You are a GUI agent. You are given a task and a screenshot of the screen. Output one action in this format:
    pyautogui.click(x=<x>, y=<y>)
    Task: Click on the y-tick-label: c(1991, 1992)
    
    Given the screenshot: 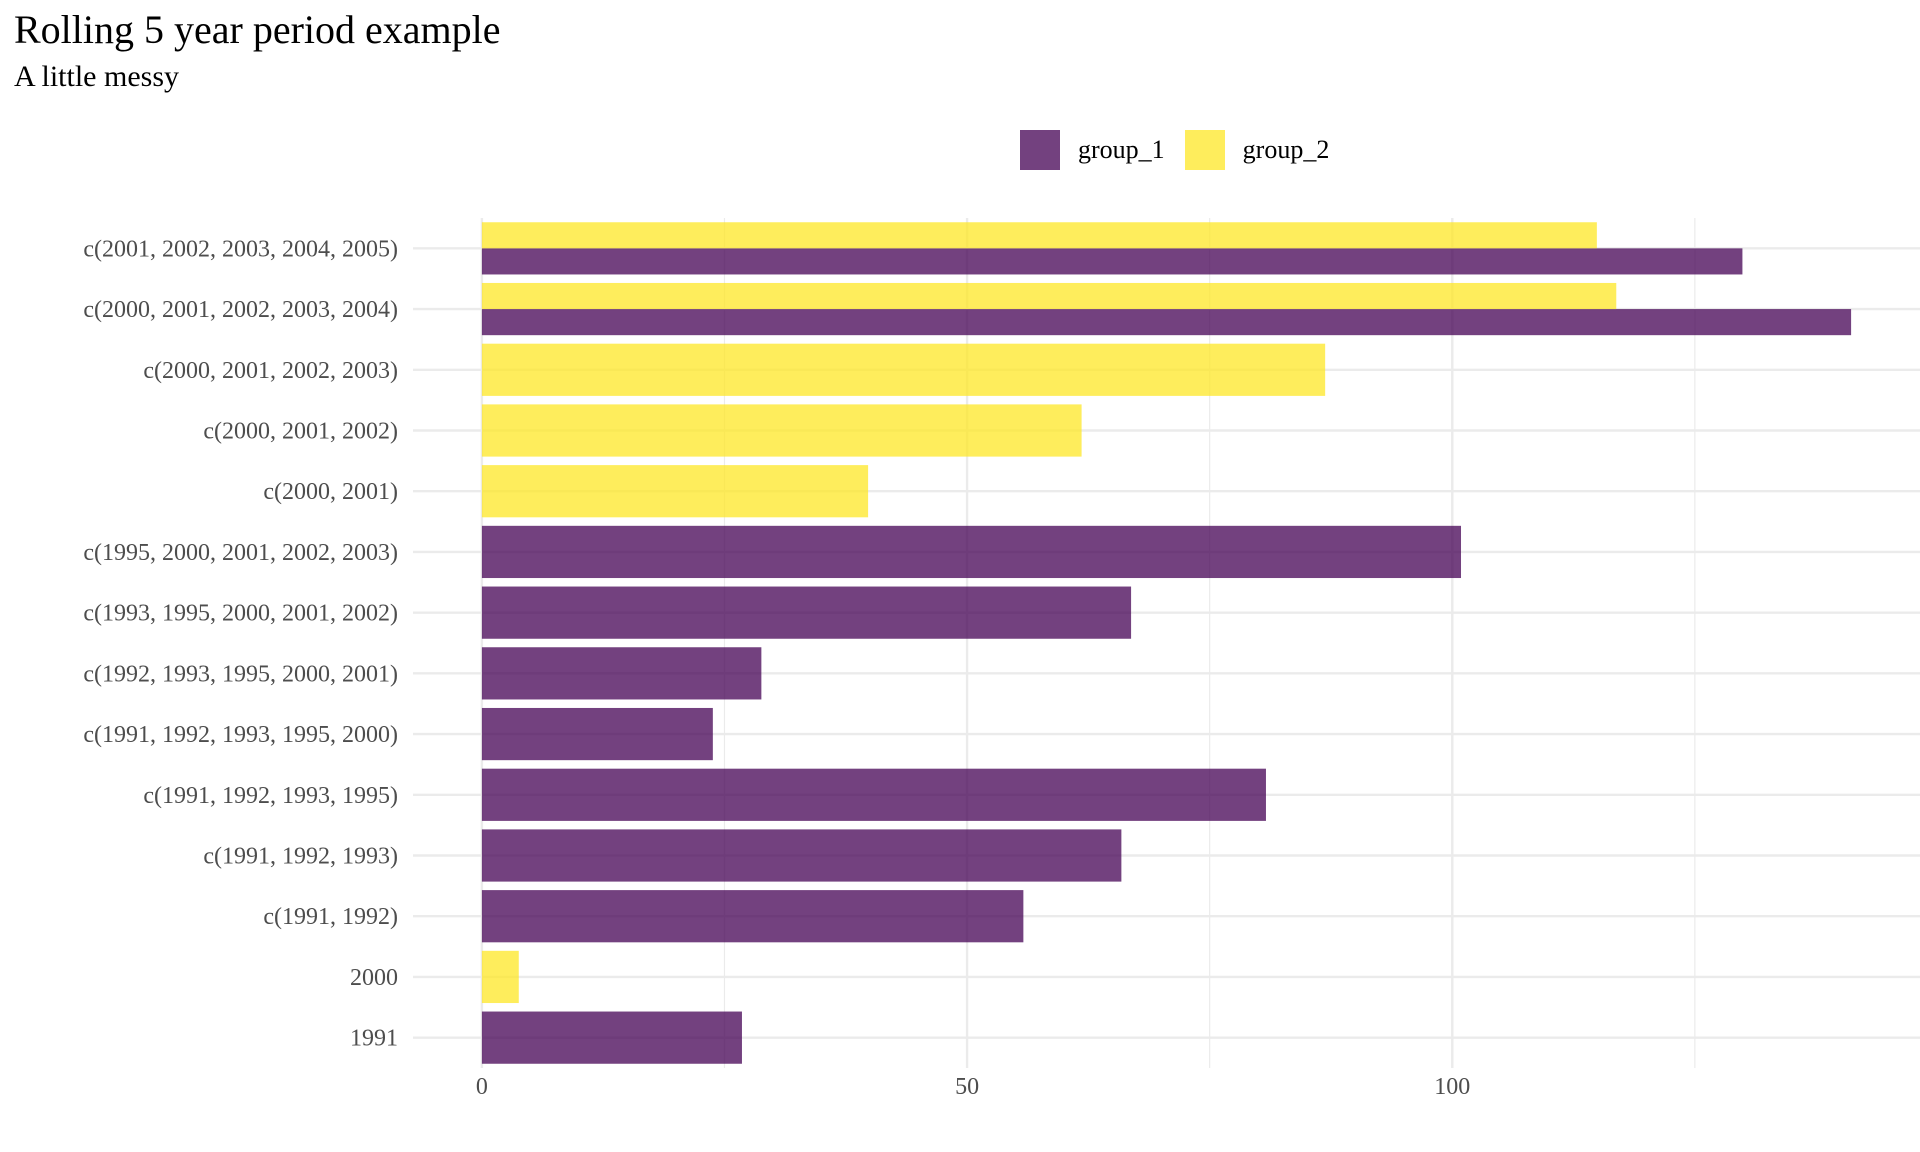 What is the action you would take?
    pyautogui.click(x=330, y=917)
    